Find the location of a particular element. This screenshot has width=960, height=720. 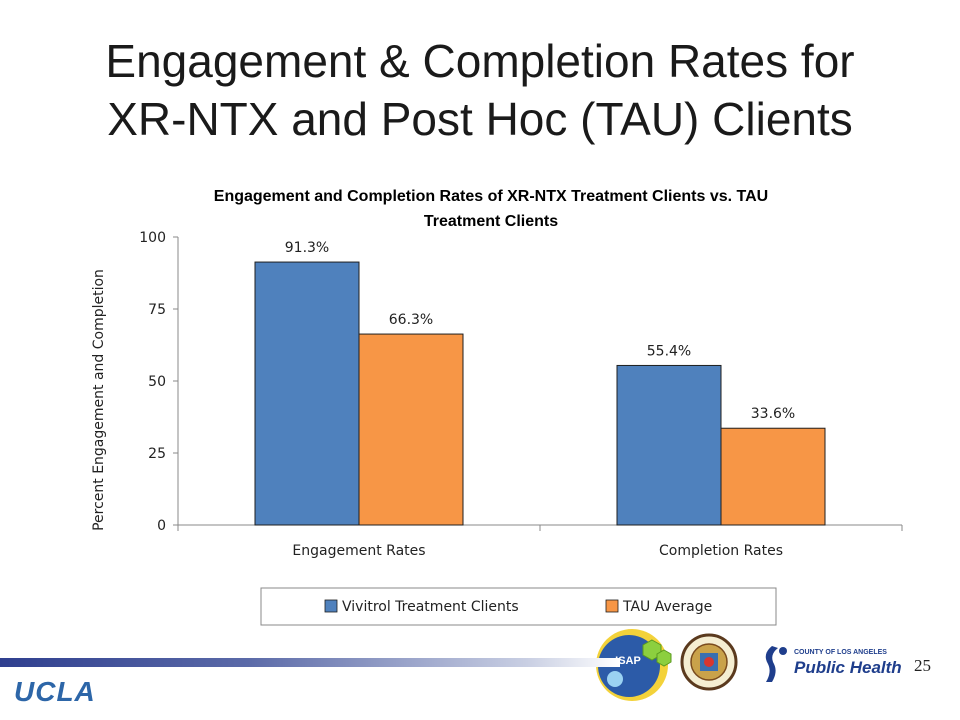

legend-label: TAU Average is located at coordinates (667, 607).